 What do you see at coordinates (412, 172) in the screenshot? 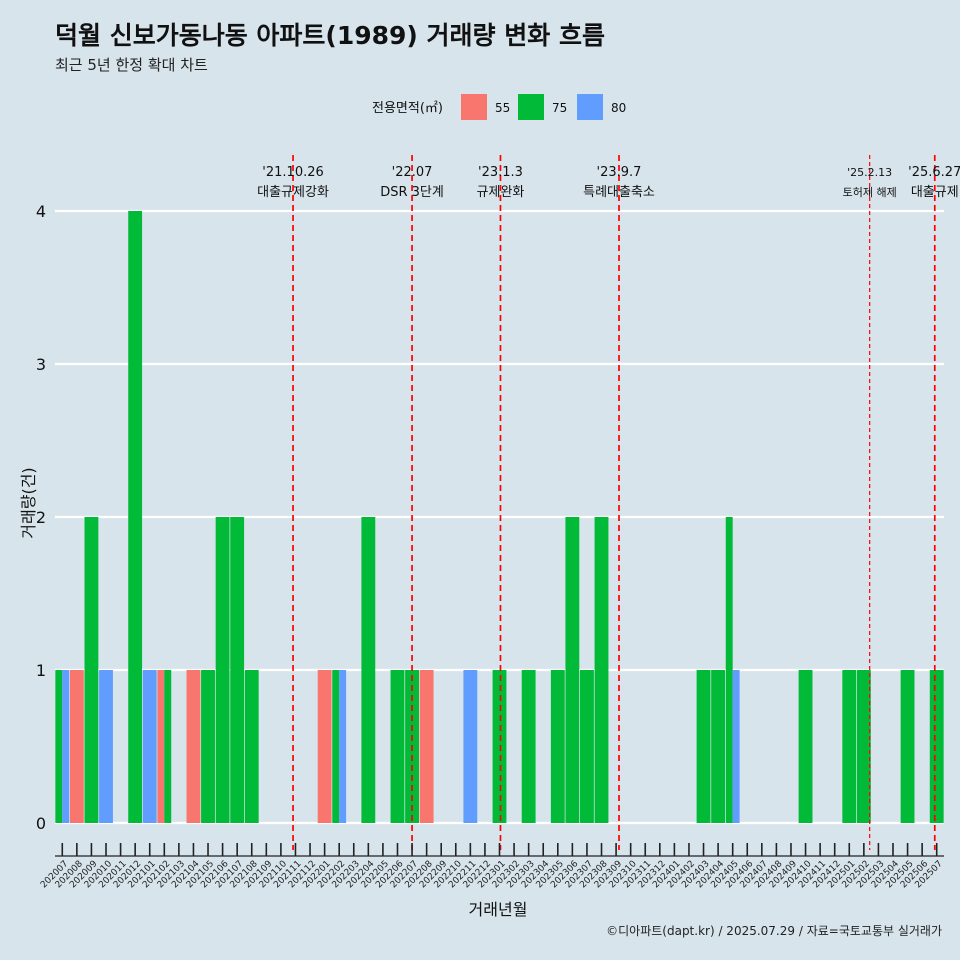
I see `event-date-label: '22.07` at bounding box center [412, 172].